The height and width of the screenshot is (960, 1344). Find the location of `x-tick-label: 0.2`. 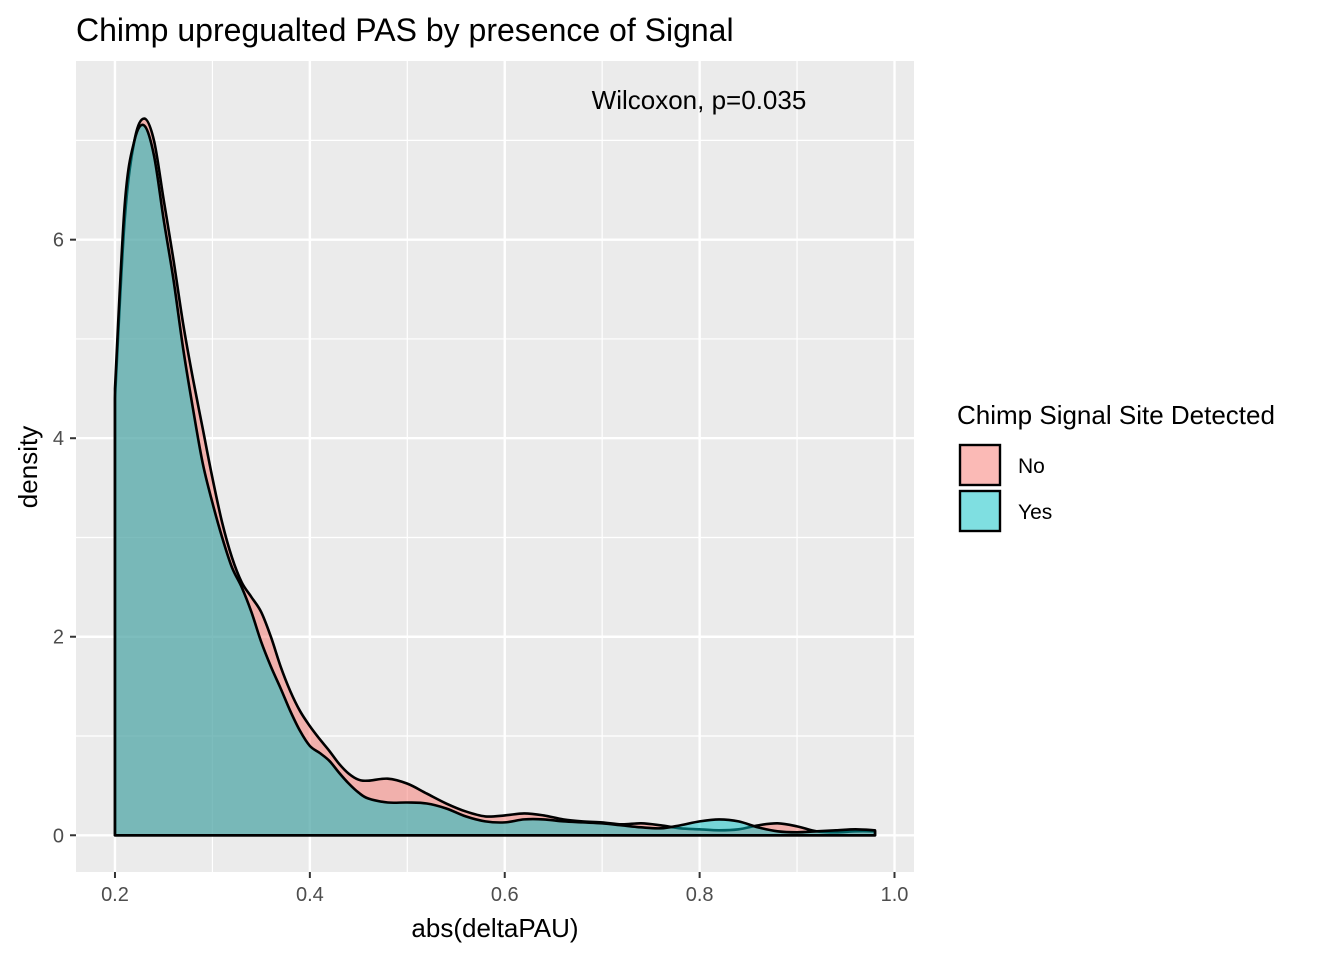

x-tick-label: 0.2 is located at coordinates (115, 895).